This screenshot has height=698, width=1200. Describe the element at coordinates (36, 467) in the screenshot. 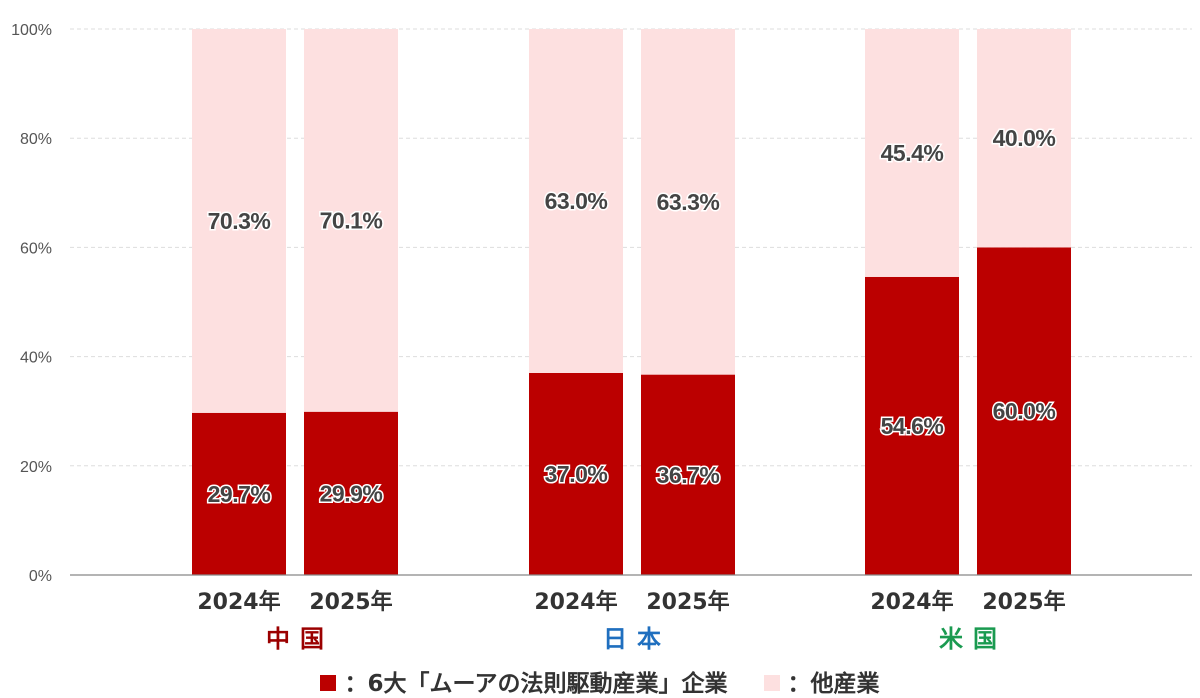

I see `y-tick-label: 20%` at that location.